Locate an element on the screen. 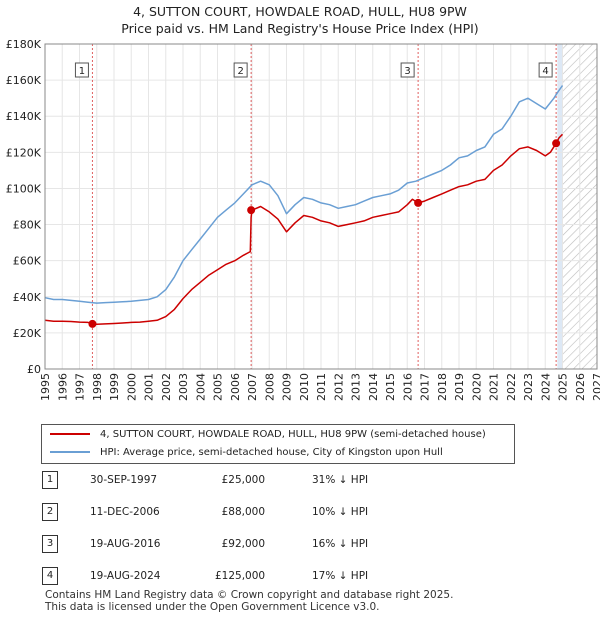 The image size is (600, 620). x-tick-label: 2018 is located at coordinates (442, 387).